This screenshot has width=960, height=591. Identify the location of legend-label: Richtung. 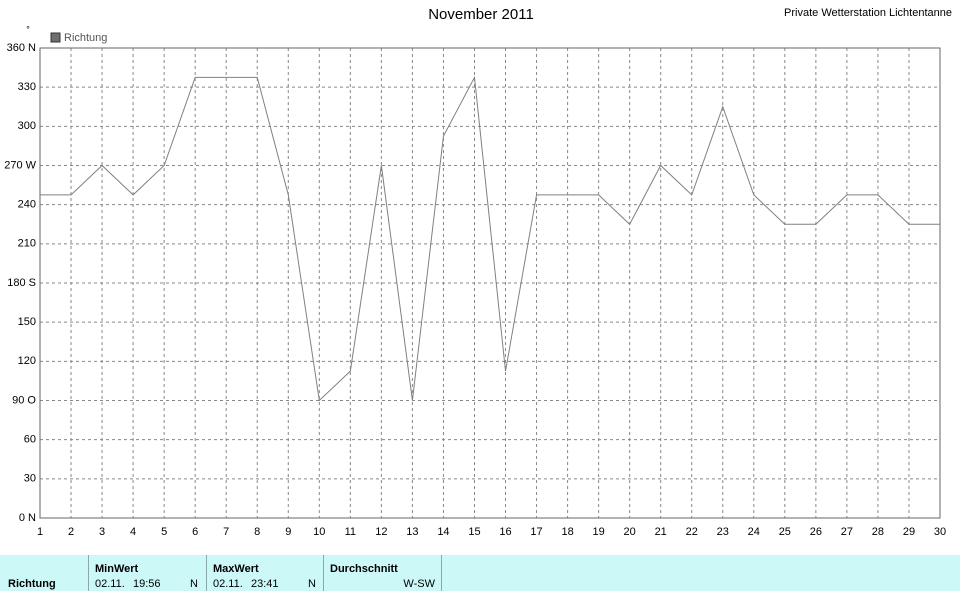
(85, 38).